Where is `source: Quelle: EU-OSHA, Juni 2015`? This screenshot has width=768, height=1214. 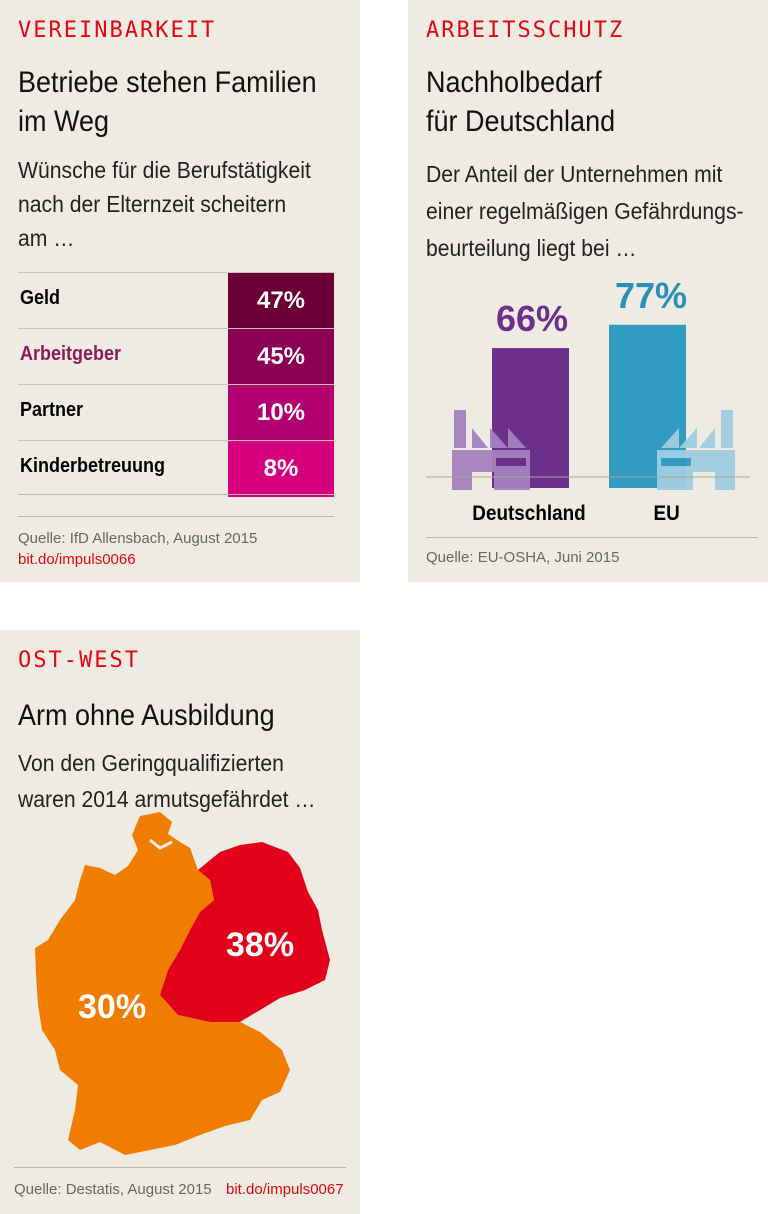 source: Quelle: EU-OSHA, Juni 2015 is located at coordinates (523, 557).